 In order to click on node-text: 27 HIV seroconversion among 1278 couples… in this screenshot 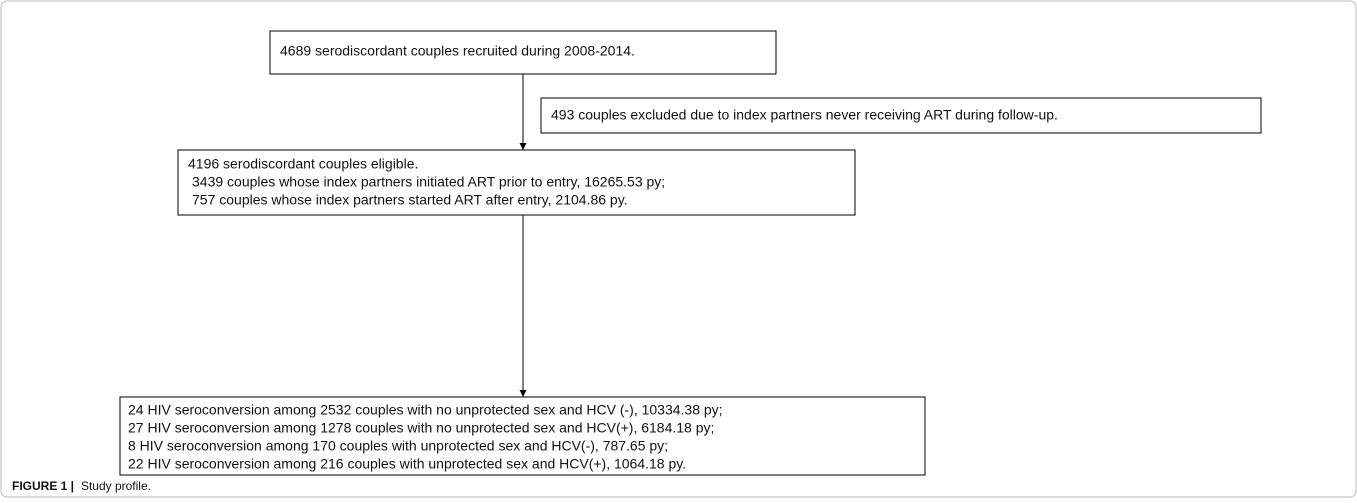, I will do `click(421, 428)`.